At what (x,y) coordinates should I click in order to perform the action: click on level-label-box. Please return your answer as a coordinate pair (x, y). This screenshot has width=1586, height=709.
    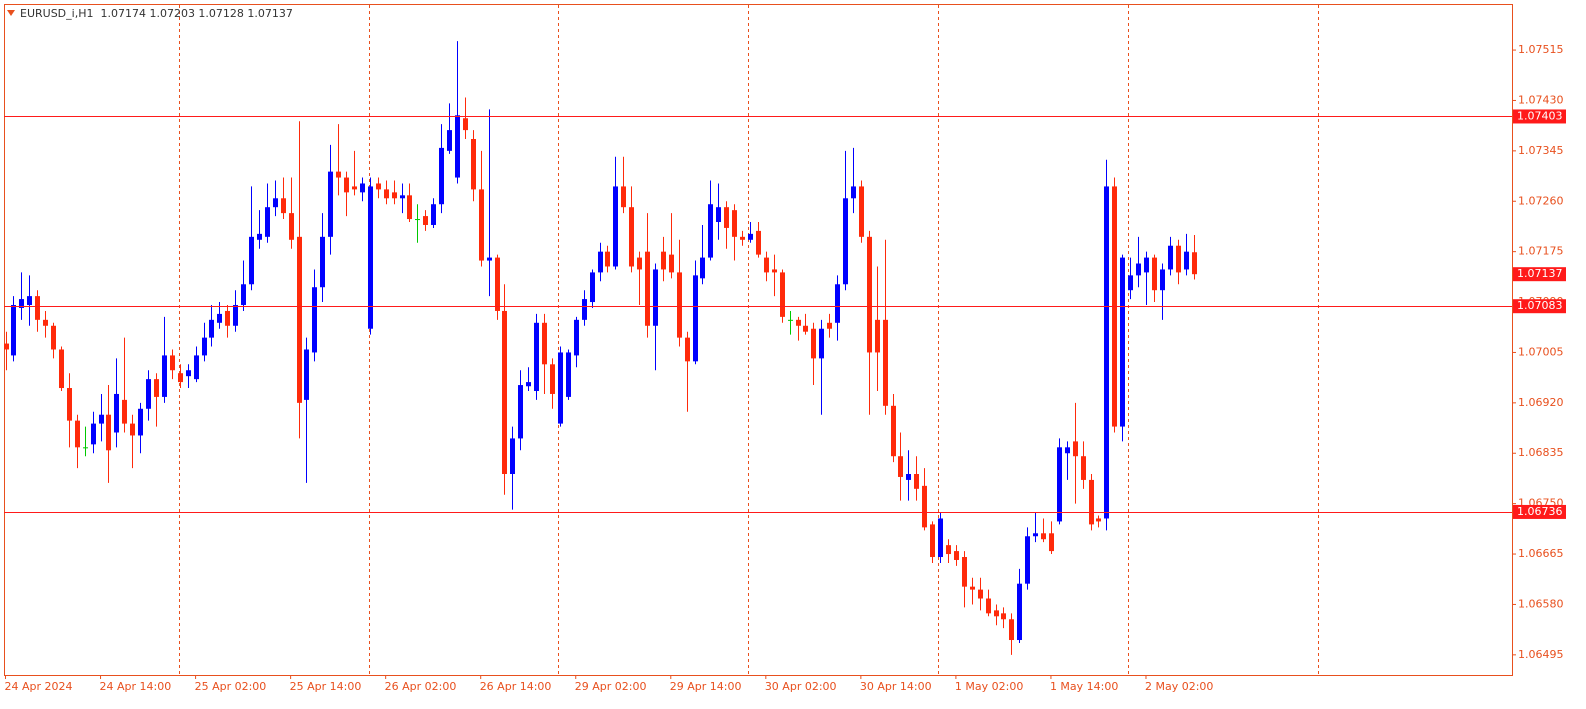
    Looking at the image, I should click on (1539, 511).